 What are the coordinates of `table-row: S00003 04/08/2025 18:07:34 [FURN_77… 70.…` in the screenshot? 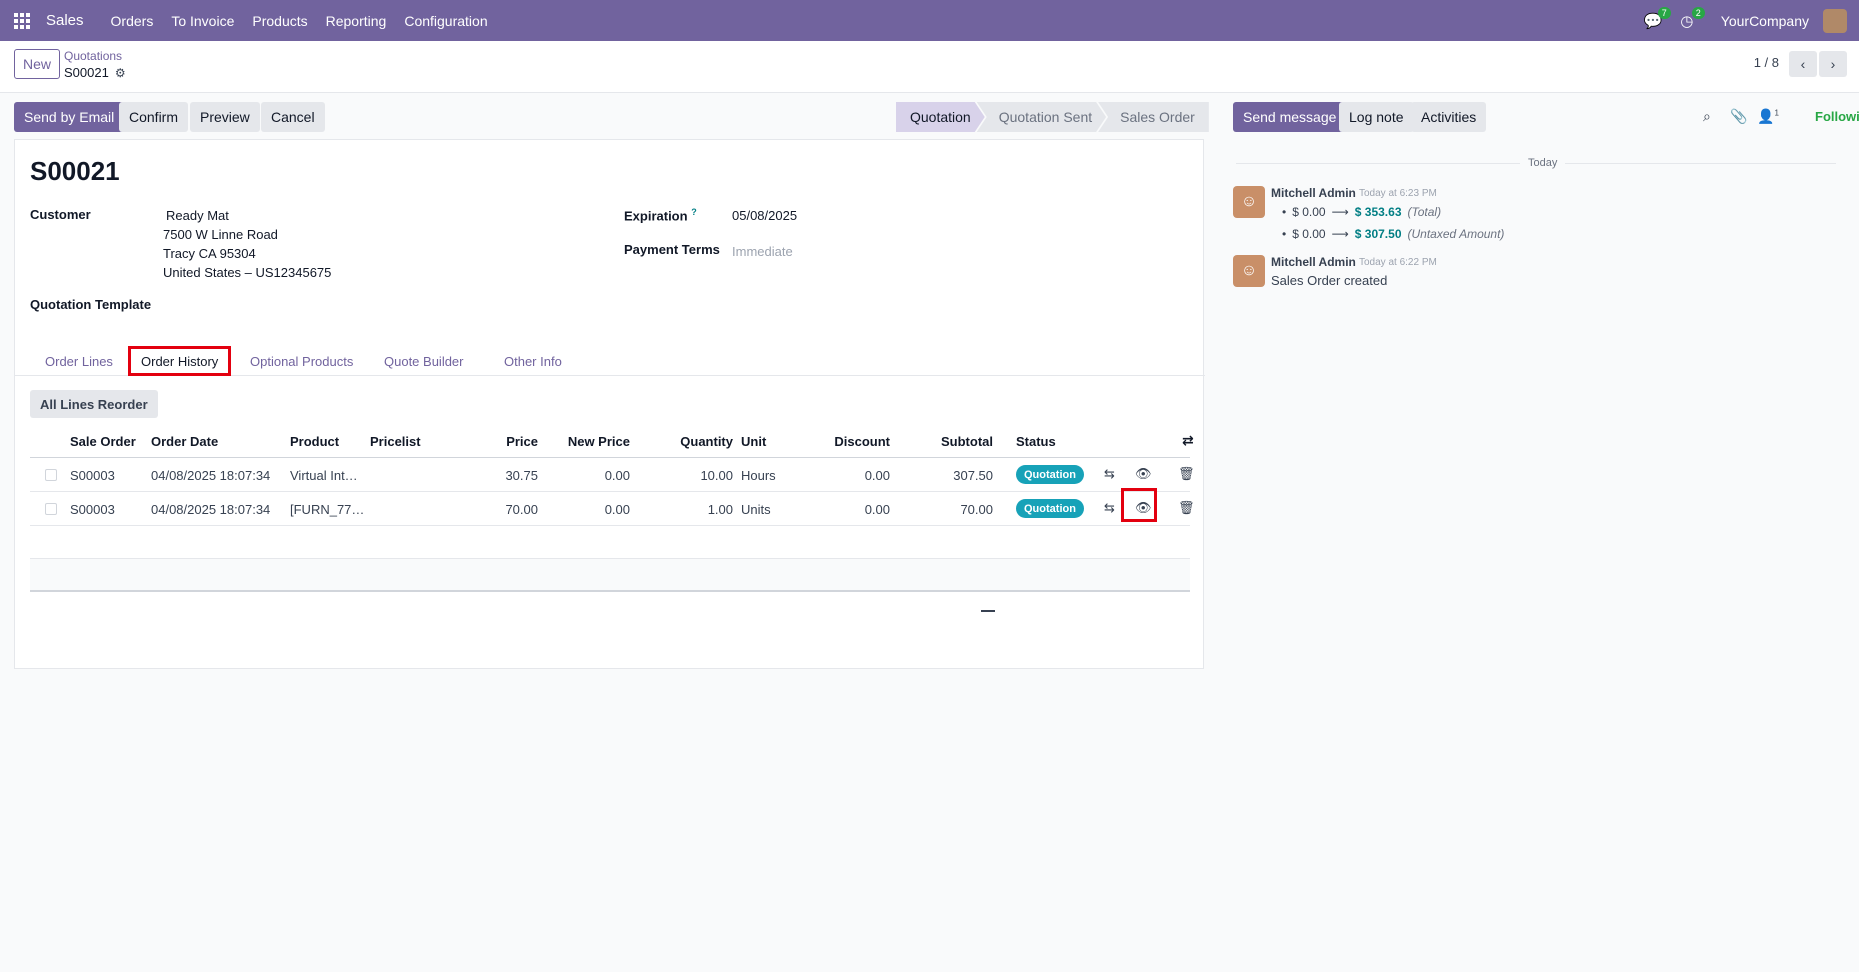 It's located at (612, 507).